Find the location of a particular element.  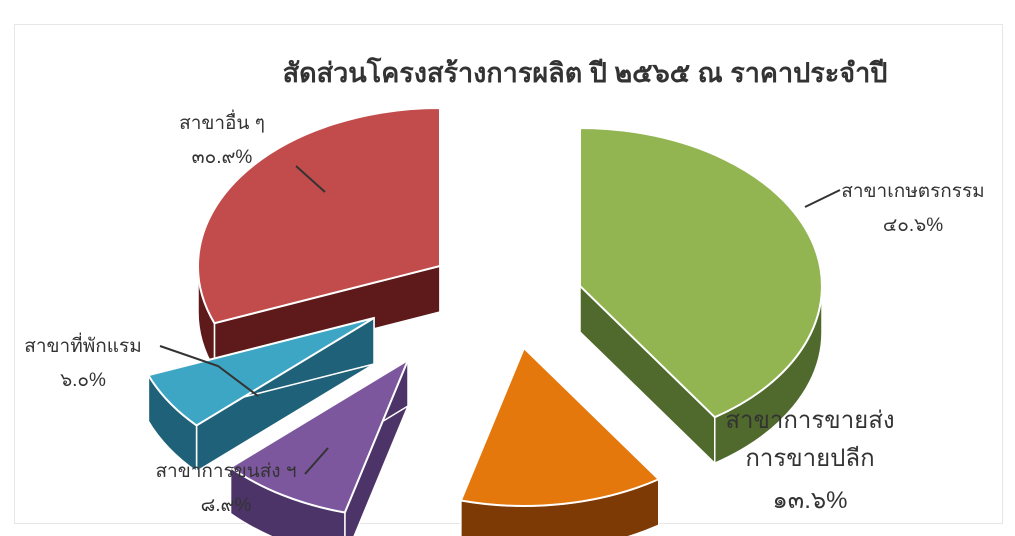

slice-value-label: ๓๐.๙% is located at coordinates (222, 157).